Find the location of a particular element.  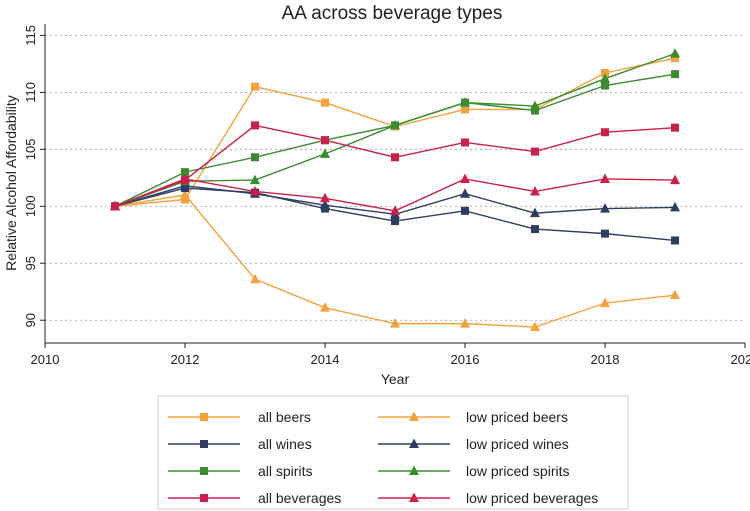

x-tick-label: 2012 is located at coordinates (185, 359).